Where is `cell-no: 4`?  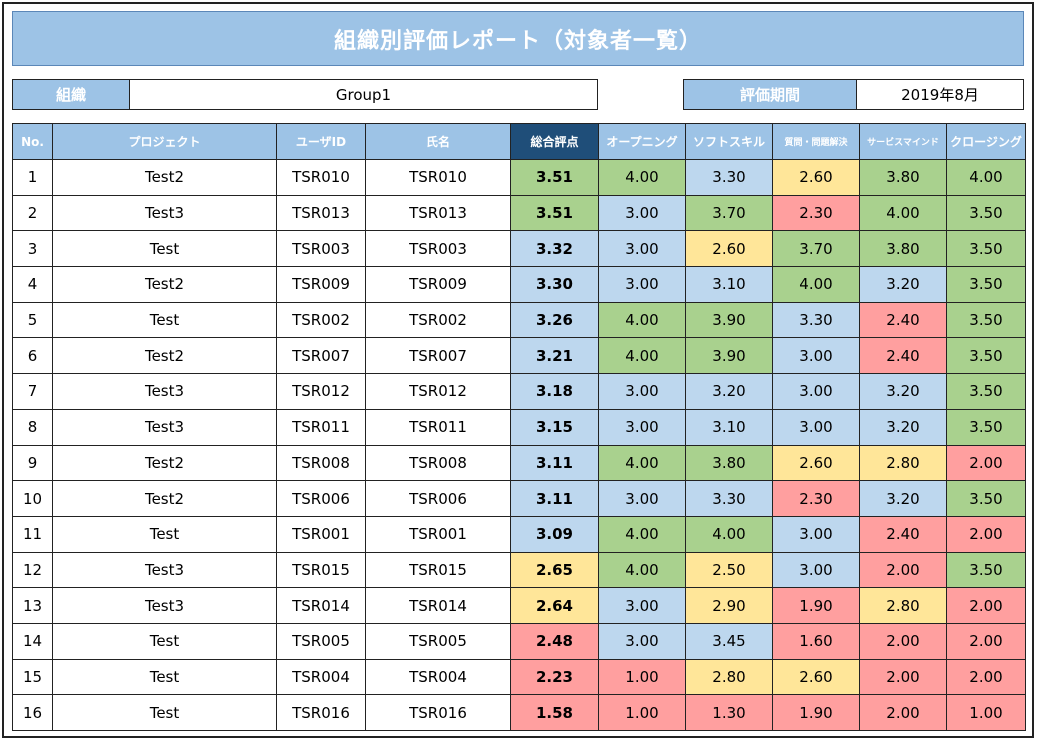
cell-no: 4 is located at coordinates (32, 284).